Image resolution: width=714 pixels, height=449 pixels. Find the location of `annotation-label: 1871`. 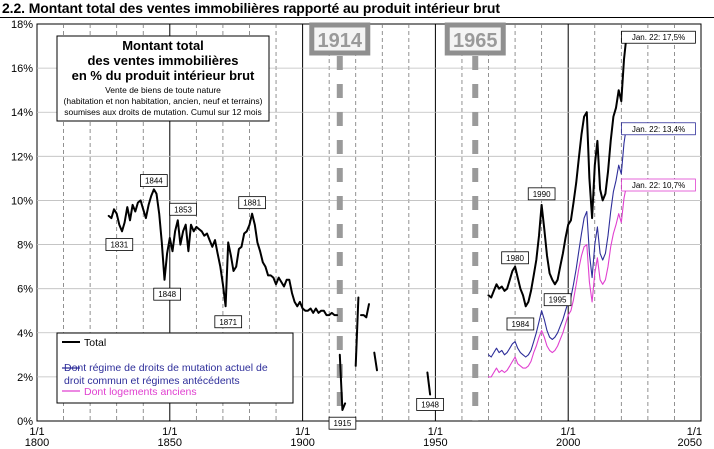

annotation-label: 1871 is located at coordinates (228, 322).